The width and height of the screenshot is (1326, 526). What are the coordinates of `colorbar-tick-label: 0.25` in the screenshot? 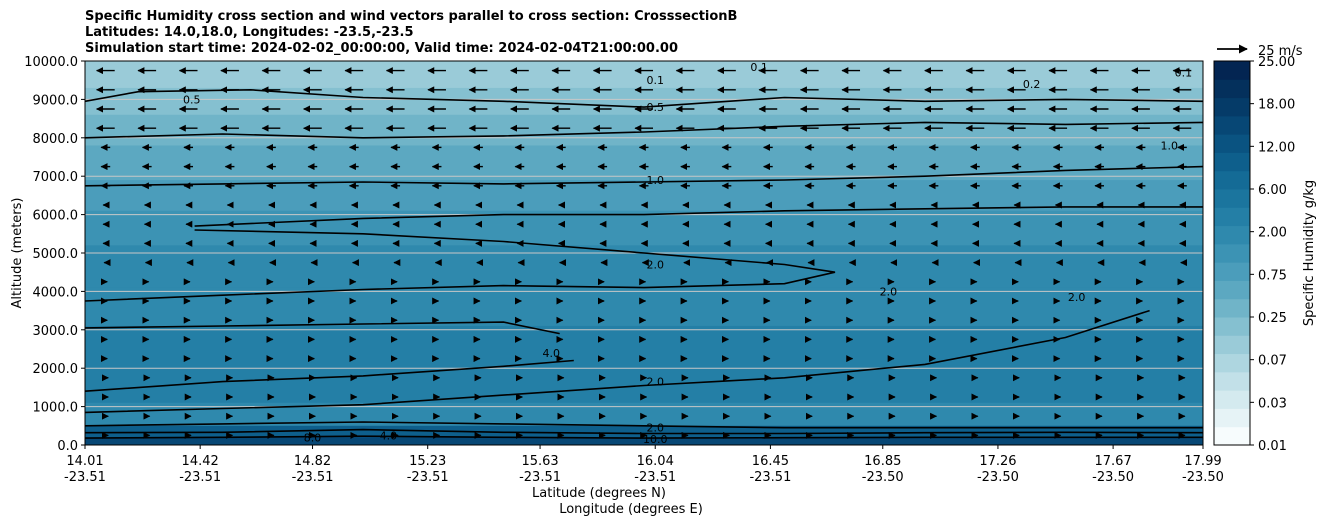 It's located at (1272, 318).